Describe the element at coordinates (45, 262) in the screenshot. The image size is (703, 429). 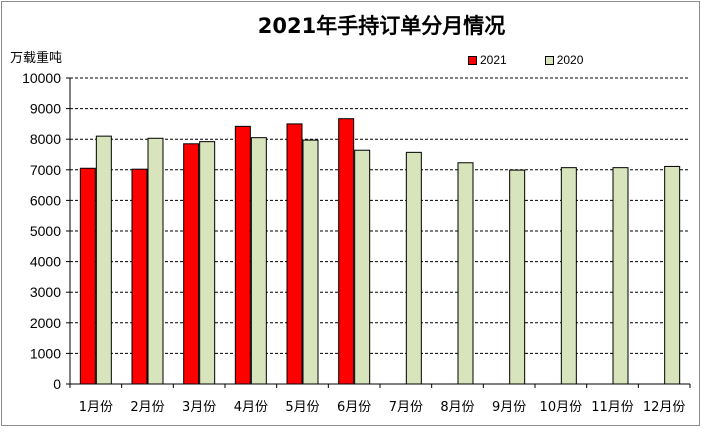
I see `y-tick-label: 4000` at that location.